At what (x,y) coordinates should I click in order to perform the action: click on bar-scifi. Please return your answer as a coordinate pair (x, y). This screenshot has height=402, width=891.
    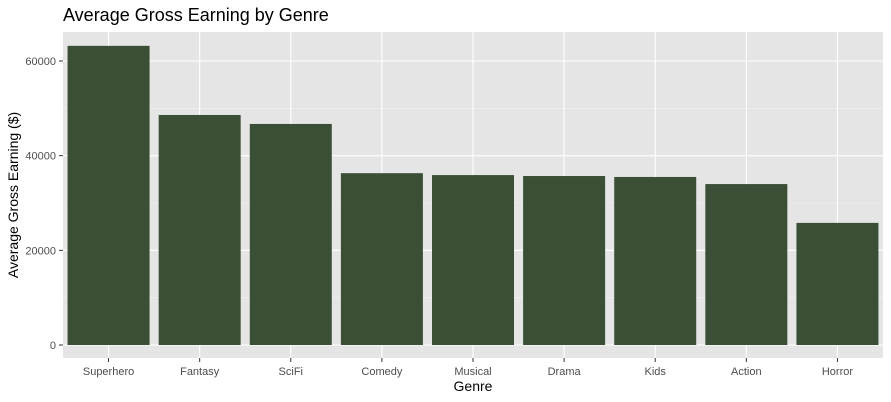
    Looking at the image, I should click on (290, 234).